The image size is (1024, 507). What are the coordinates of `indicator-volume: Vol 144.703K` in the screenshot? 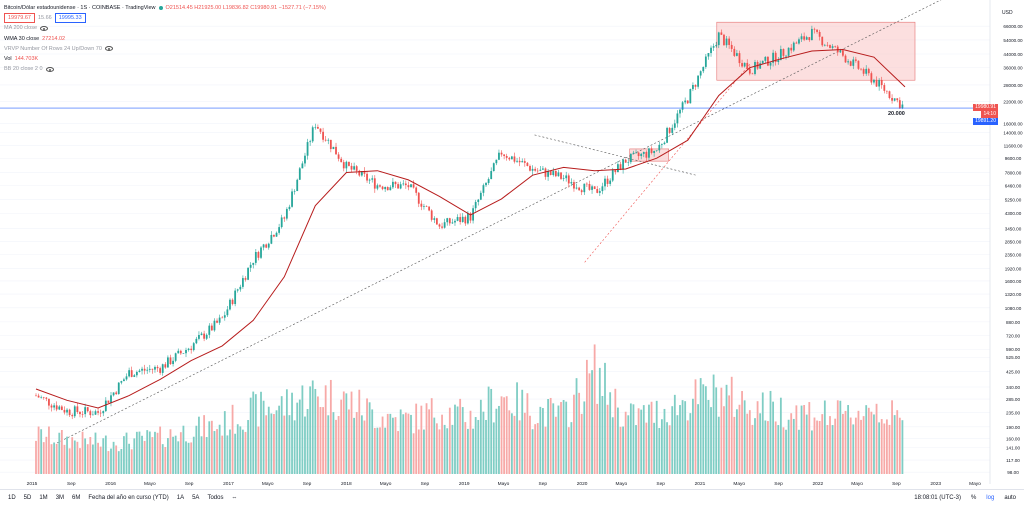 It's located at (165, 59).